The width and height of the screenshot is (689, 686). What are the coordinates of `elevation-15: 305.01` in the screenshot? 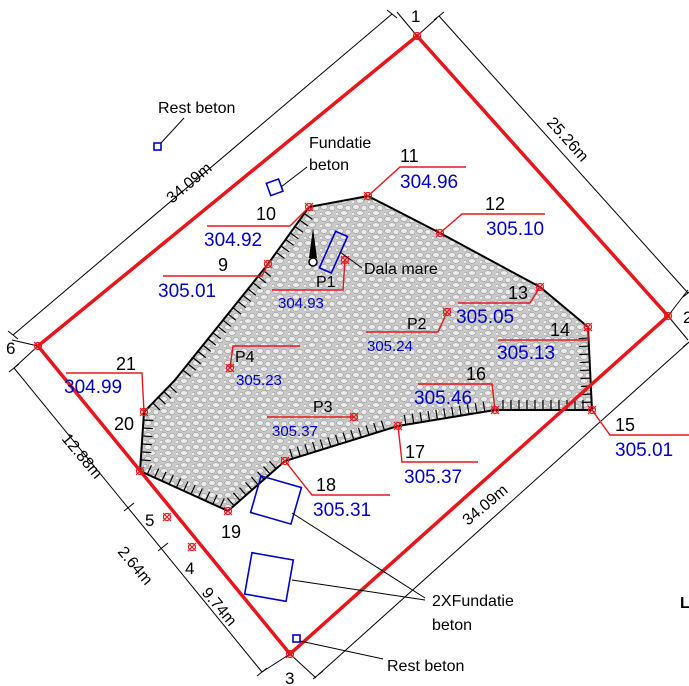 It's located at (644, 450).